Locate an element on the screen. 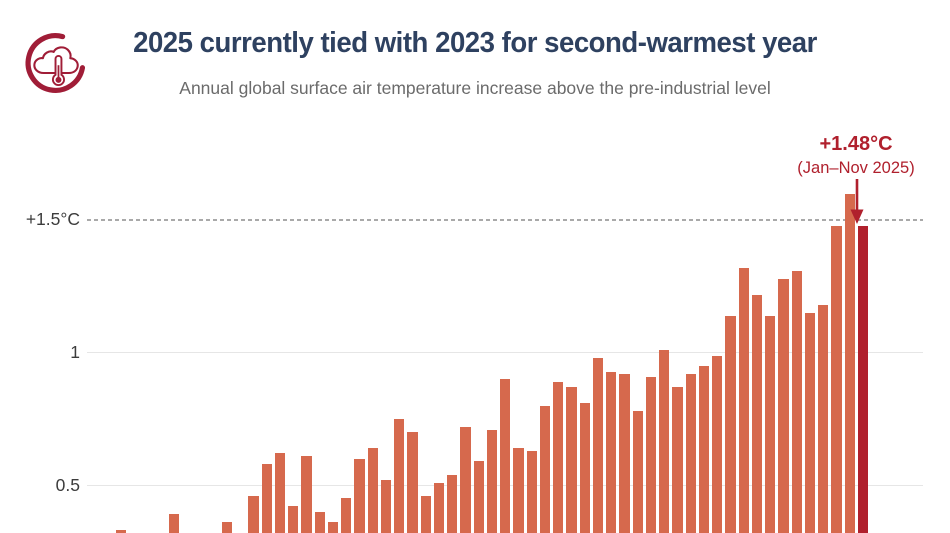  bar-1997 is located at coordinates (492, 481).